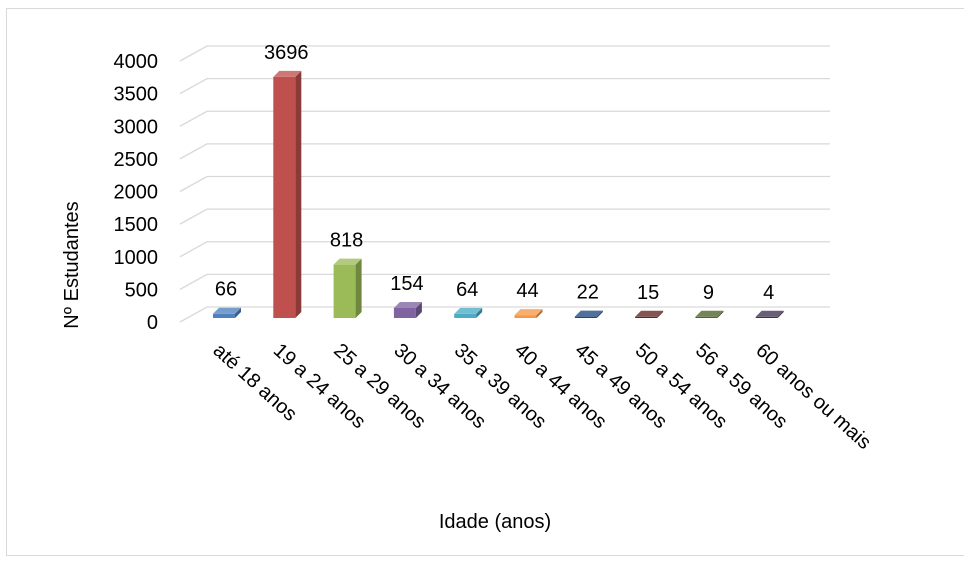 Image resolution: width=972 pixels, height=561 pixels. Describe the element at coordinates (136, 225) in the screenshot. I see `y-tick-label: 1500` at that location.